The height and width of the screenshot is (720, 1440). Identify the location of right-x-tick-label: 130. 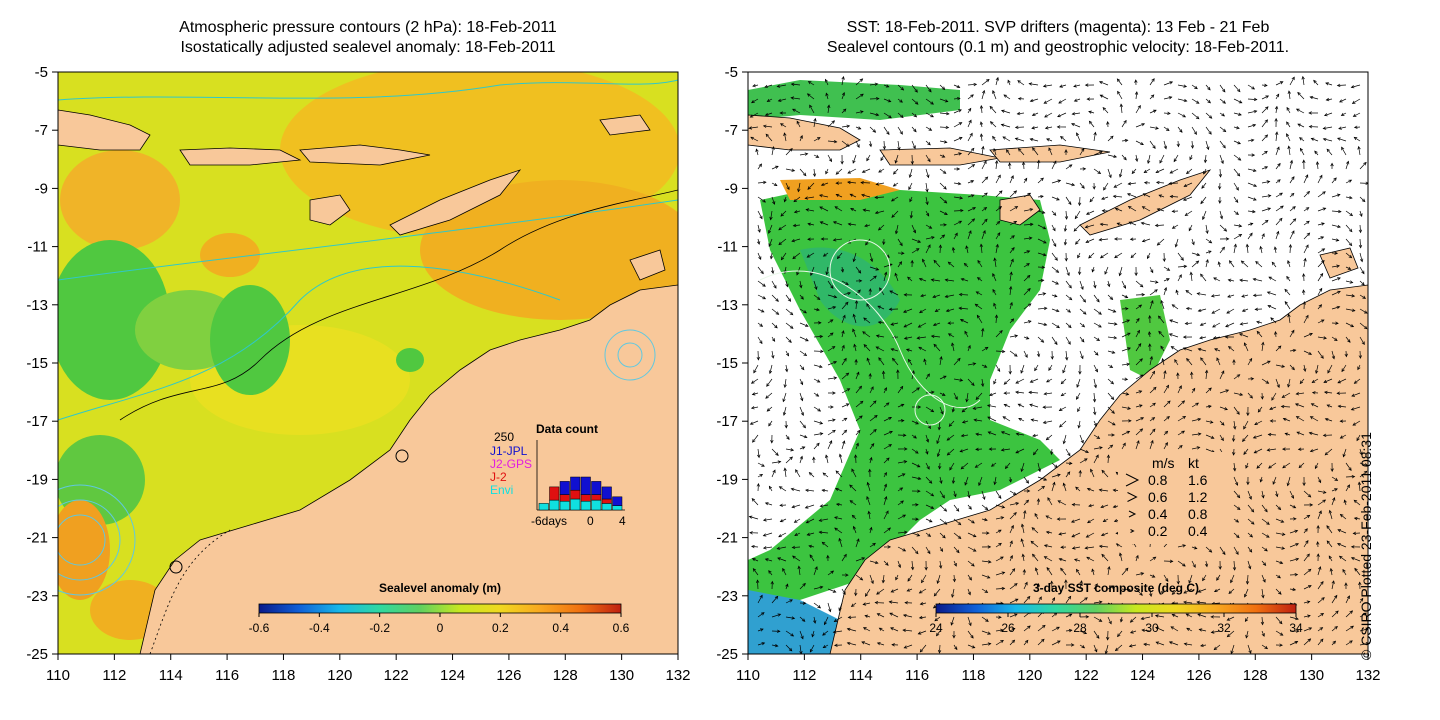
(1311, 675).